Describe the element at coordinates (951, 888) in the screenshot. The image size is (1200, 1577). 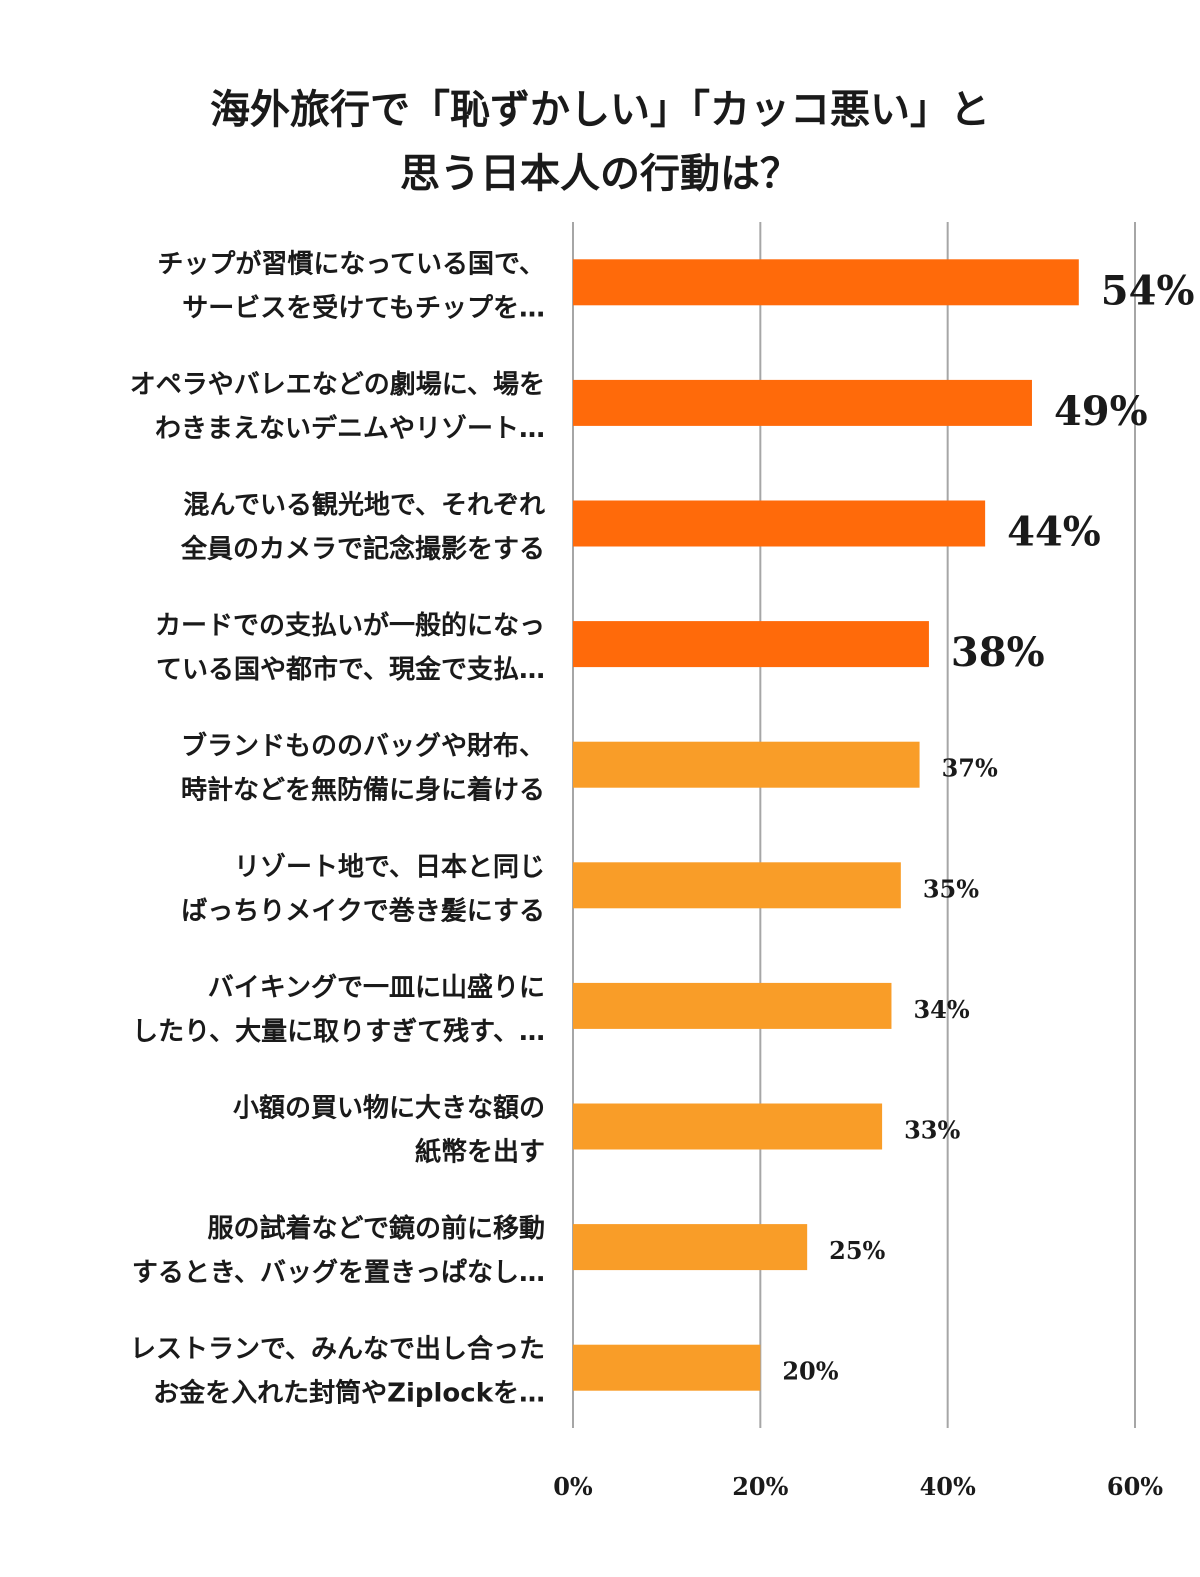
I see `data-label-5: 35%` at that location.